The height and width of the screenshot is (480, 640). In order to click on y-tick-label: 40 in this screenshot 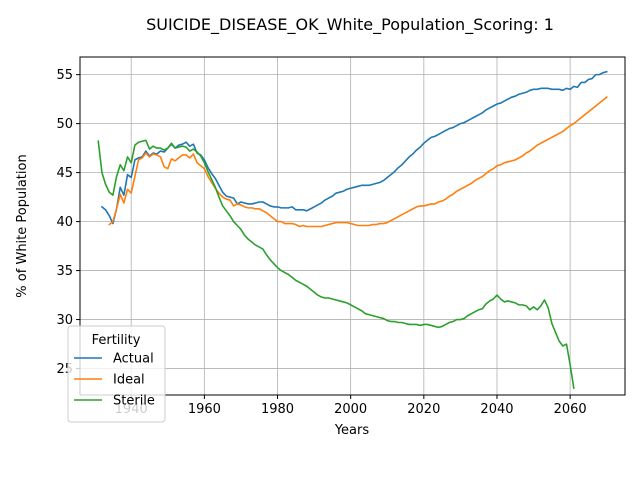, I will do `click(64, 222)`.